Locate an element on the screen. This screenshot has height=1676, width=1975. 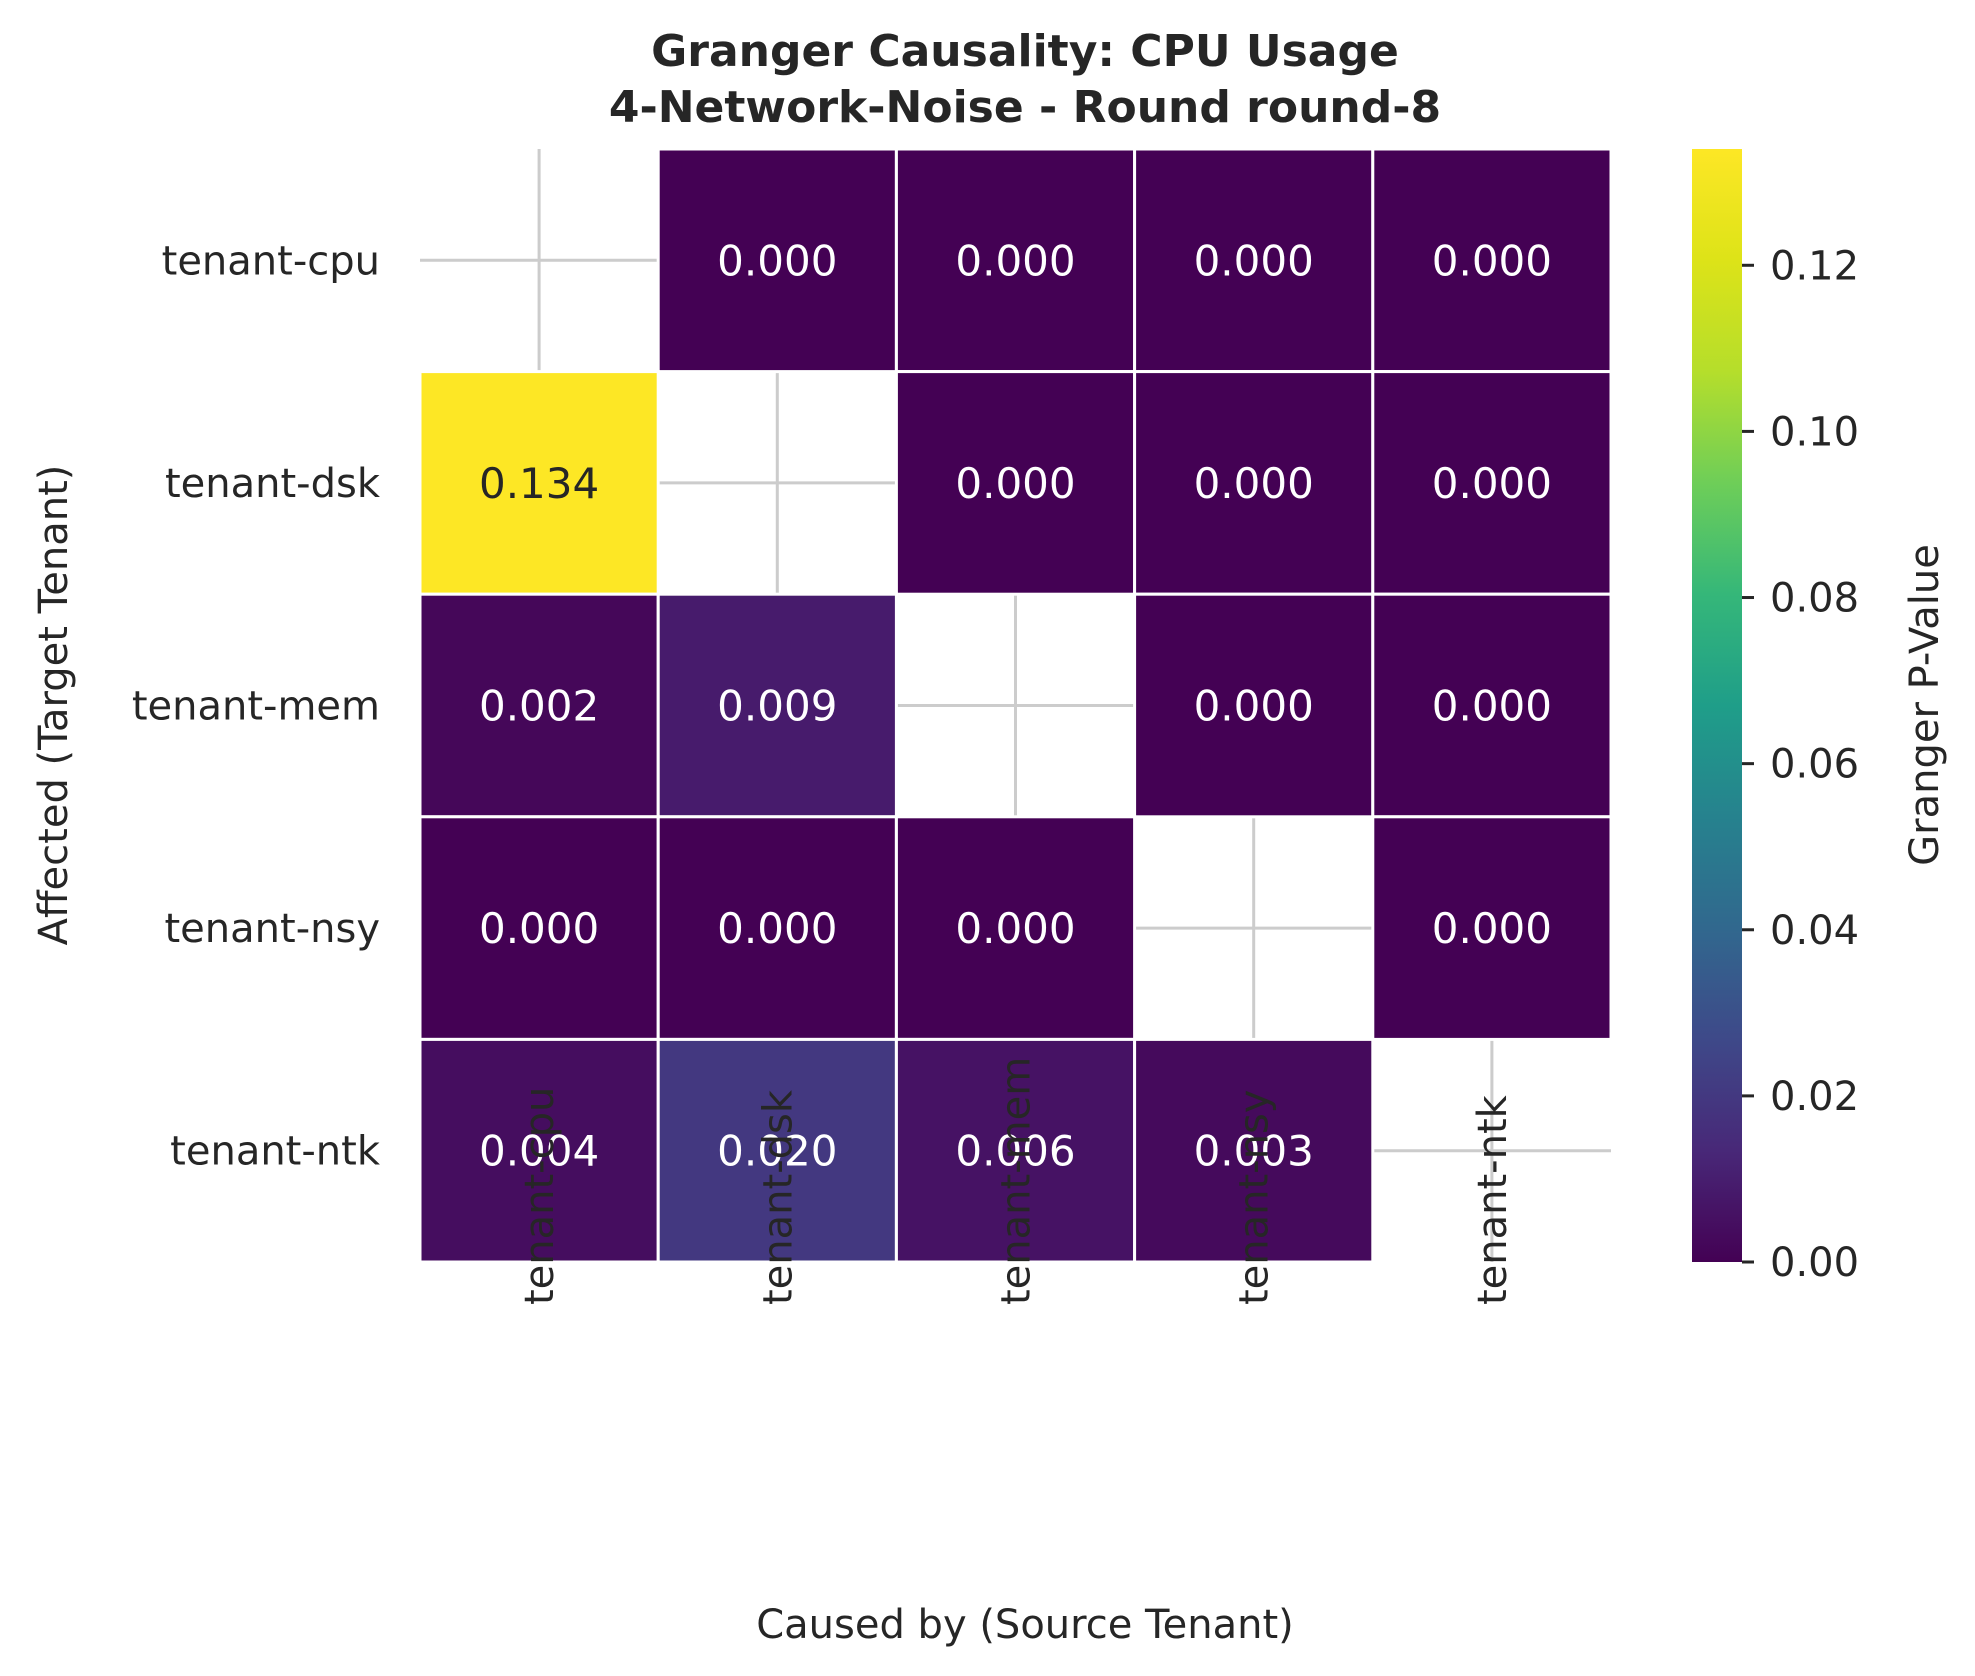
colorbar-tick-label: 0.08 is located at coordinates (1814, 599).